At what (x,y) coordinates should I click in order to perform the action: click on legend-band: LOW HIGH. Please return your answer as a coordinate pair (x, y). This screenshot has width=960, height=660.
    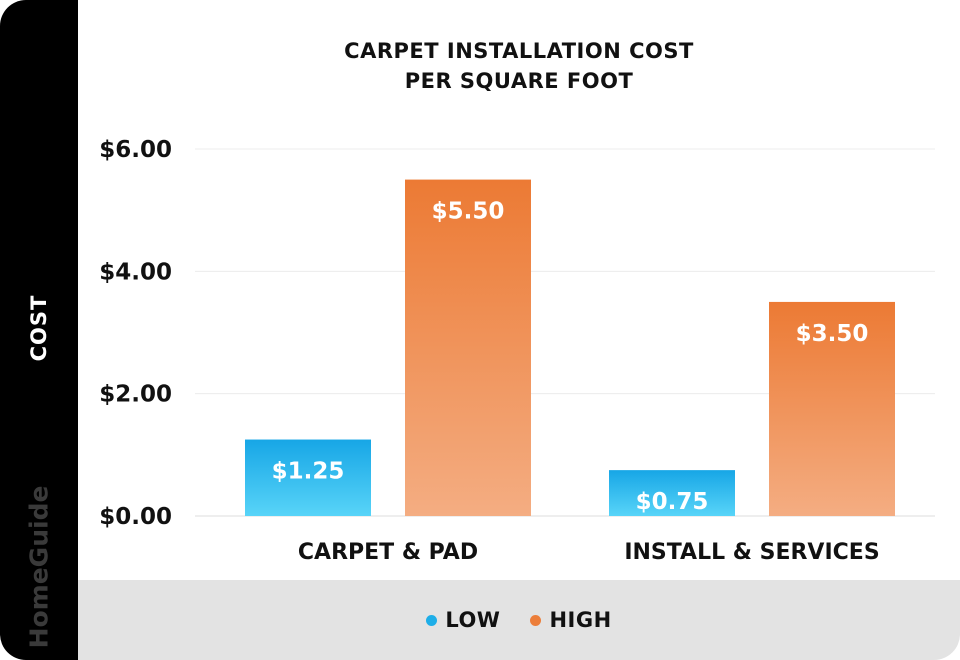
    Looking at the image, I should click on (519, 620).